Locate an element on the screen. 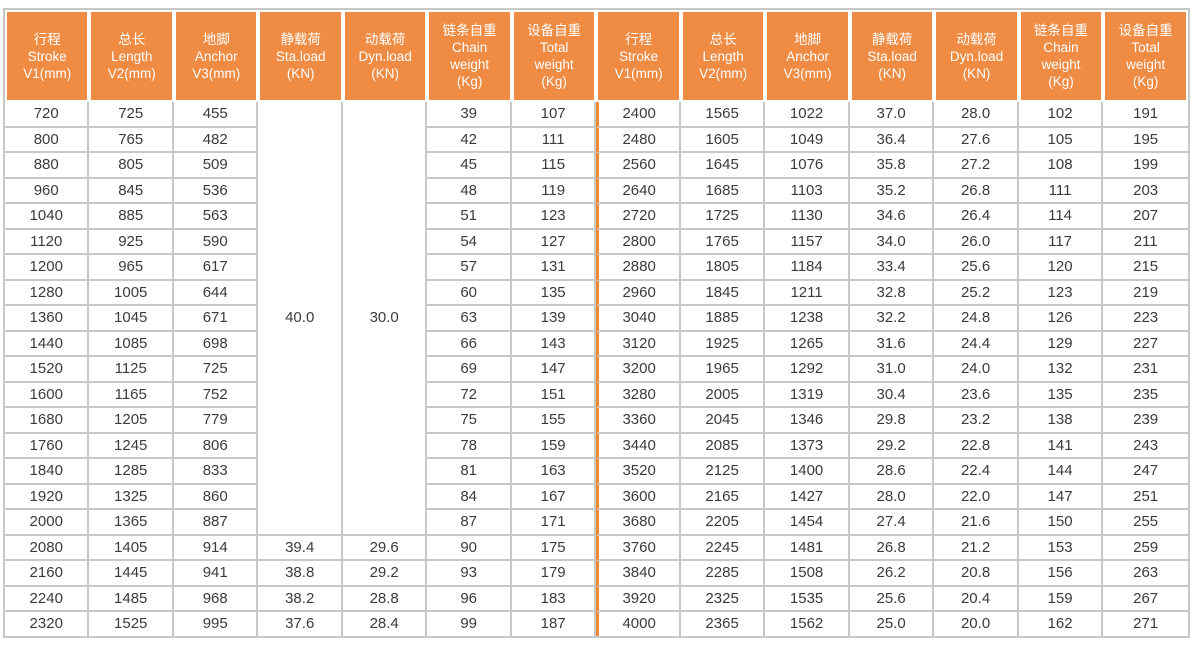 The height and width of the screenshot is (646, 1193). right-sta-load-cell: 36.4 is located at coordinates (892, 140).